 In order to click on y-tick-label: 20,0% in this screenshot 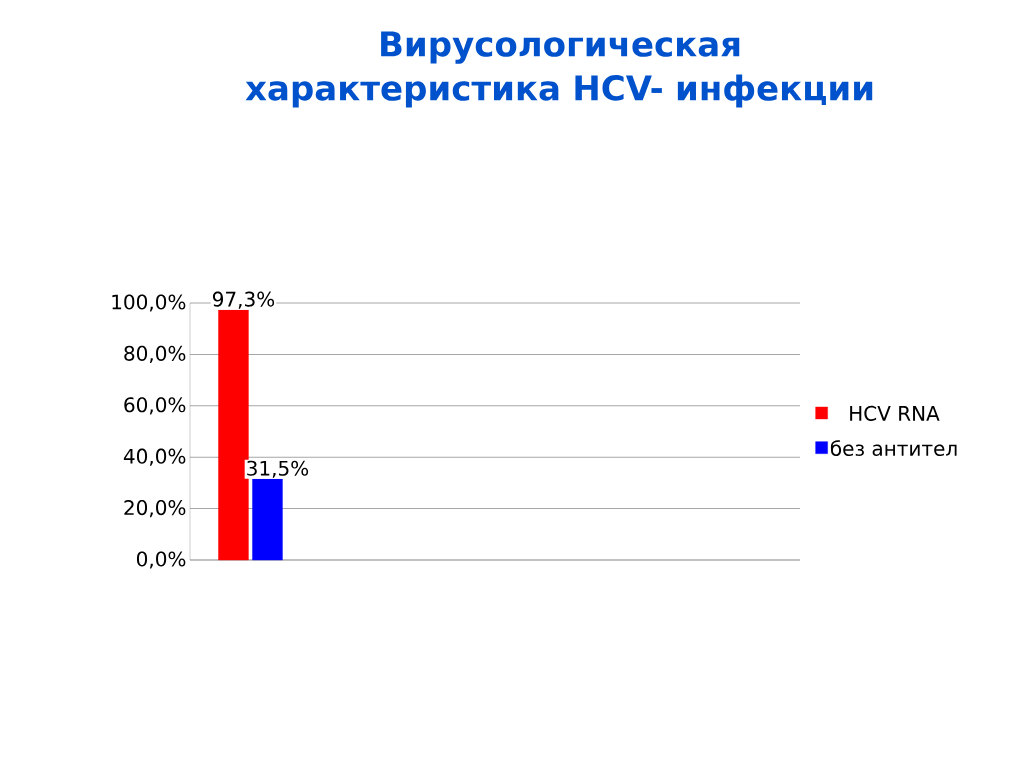, I will do `click(155, 509)`.